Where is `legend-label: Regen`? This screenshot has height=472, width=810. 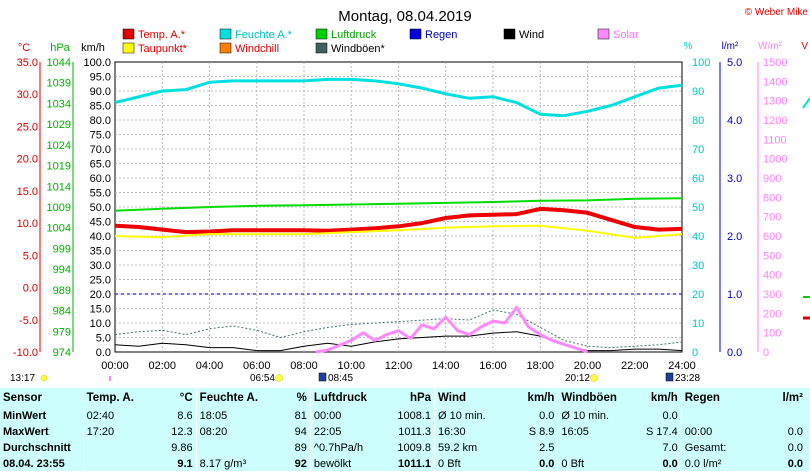 legend-label: Regen is located at coordinates (441, 35).